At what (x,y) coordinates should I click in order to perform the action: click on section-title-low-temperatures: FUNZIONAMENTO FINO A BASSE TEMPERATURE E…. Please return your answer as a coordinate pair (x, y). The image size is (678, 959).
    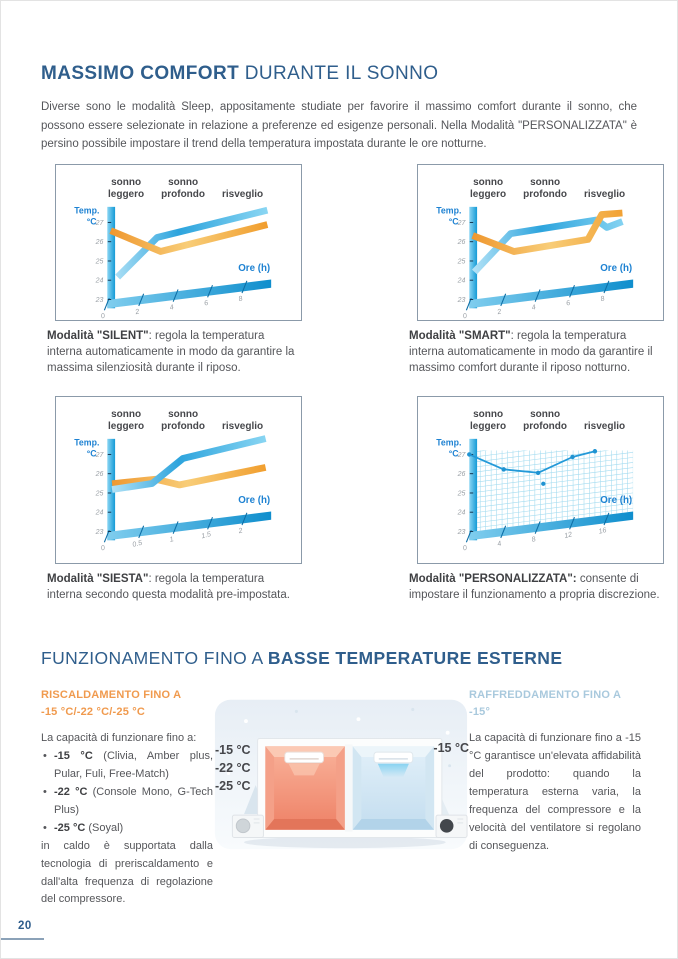
    Looking at the image, I should click on (302, 658).